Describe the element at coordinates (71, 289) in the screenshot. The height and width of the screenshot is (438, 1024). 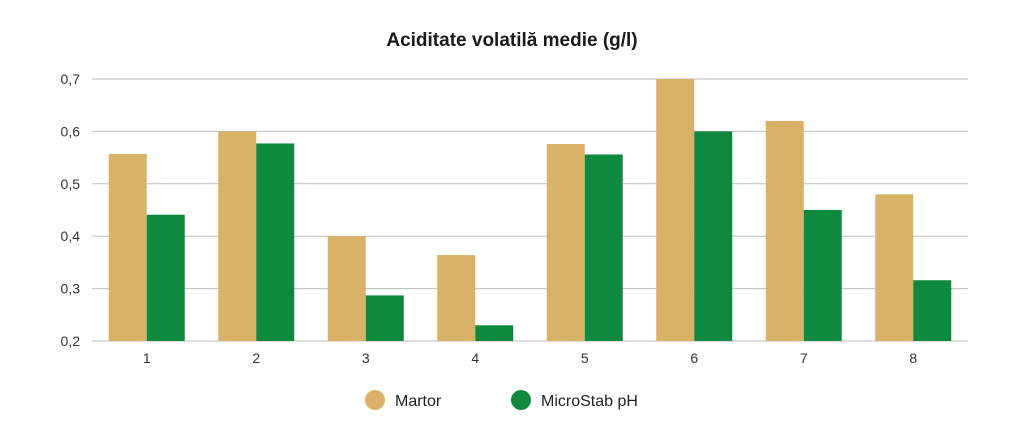
I see `y-tick-label: 0,3` at that location.